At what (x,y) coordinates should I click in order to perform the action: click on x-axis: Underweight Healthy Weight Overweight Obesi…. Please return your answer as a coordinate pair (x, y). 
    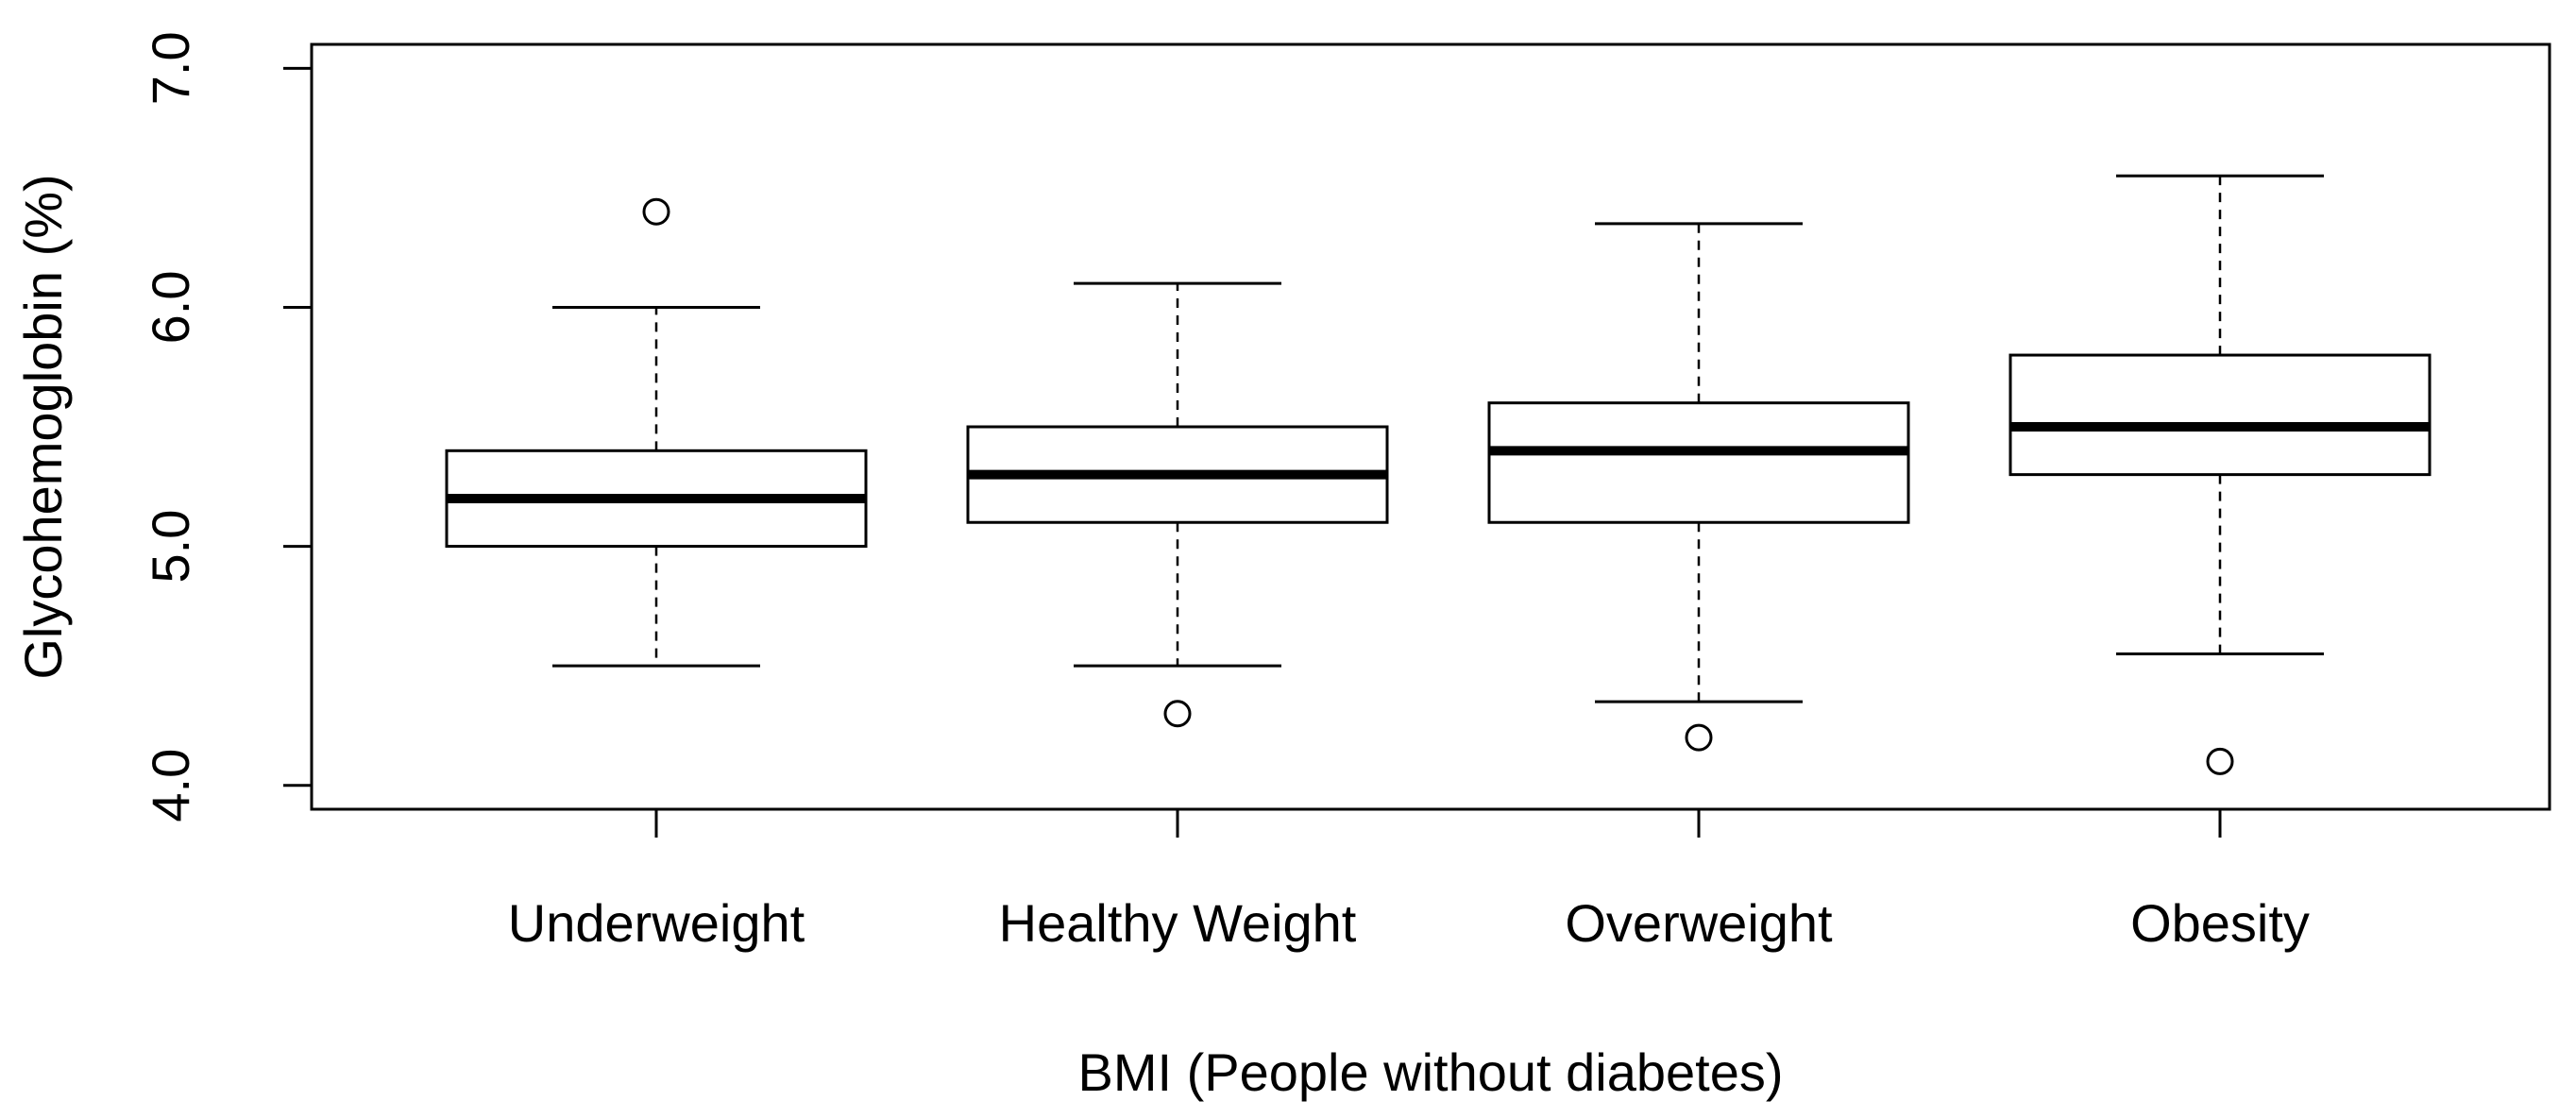
    Looking at the image, I should click on (1409, 880).